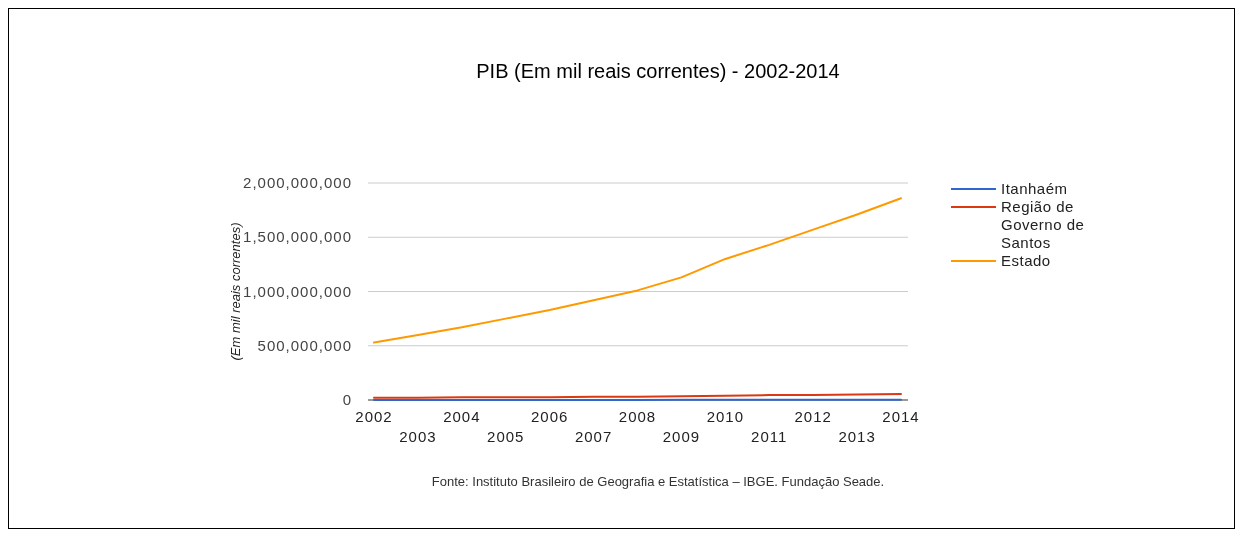 Image resolution: width=1243 pixels, height=537 pixels. I want to click on line-series, so click(637, 270).